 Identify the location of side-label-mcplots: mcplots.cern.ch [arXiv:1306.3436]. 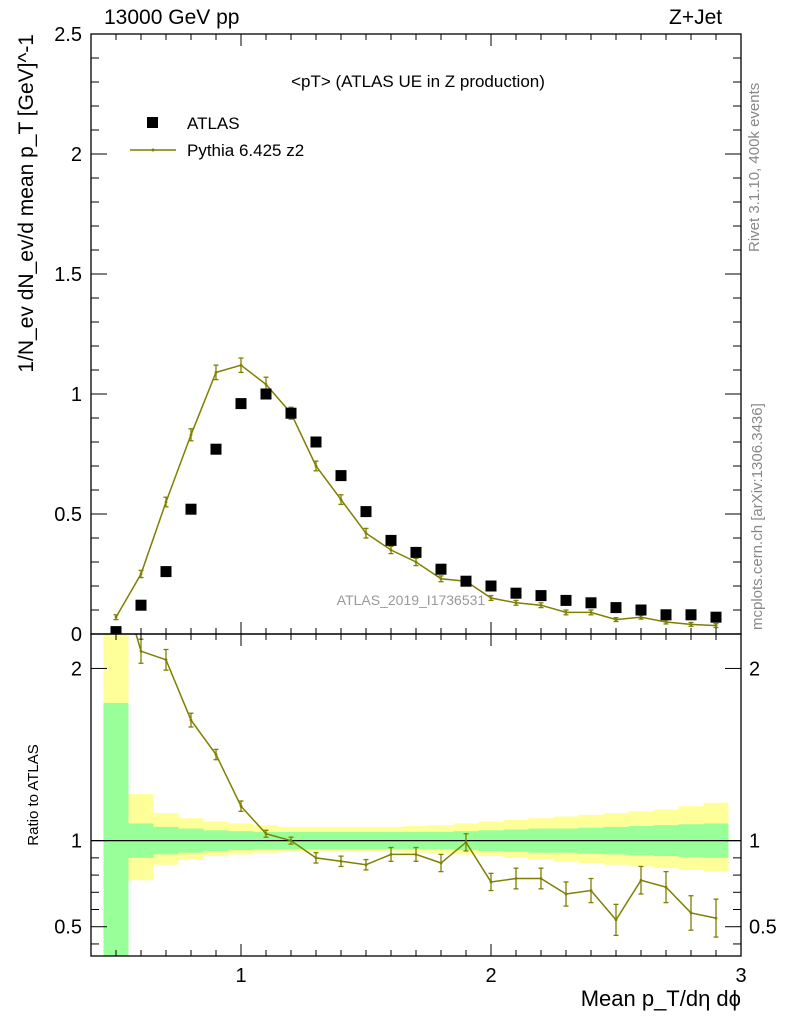
(757, 516).